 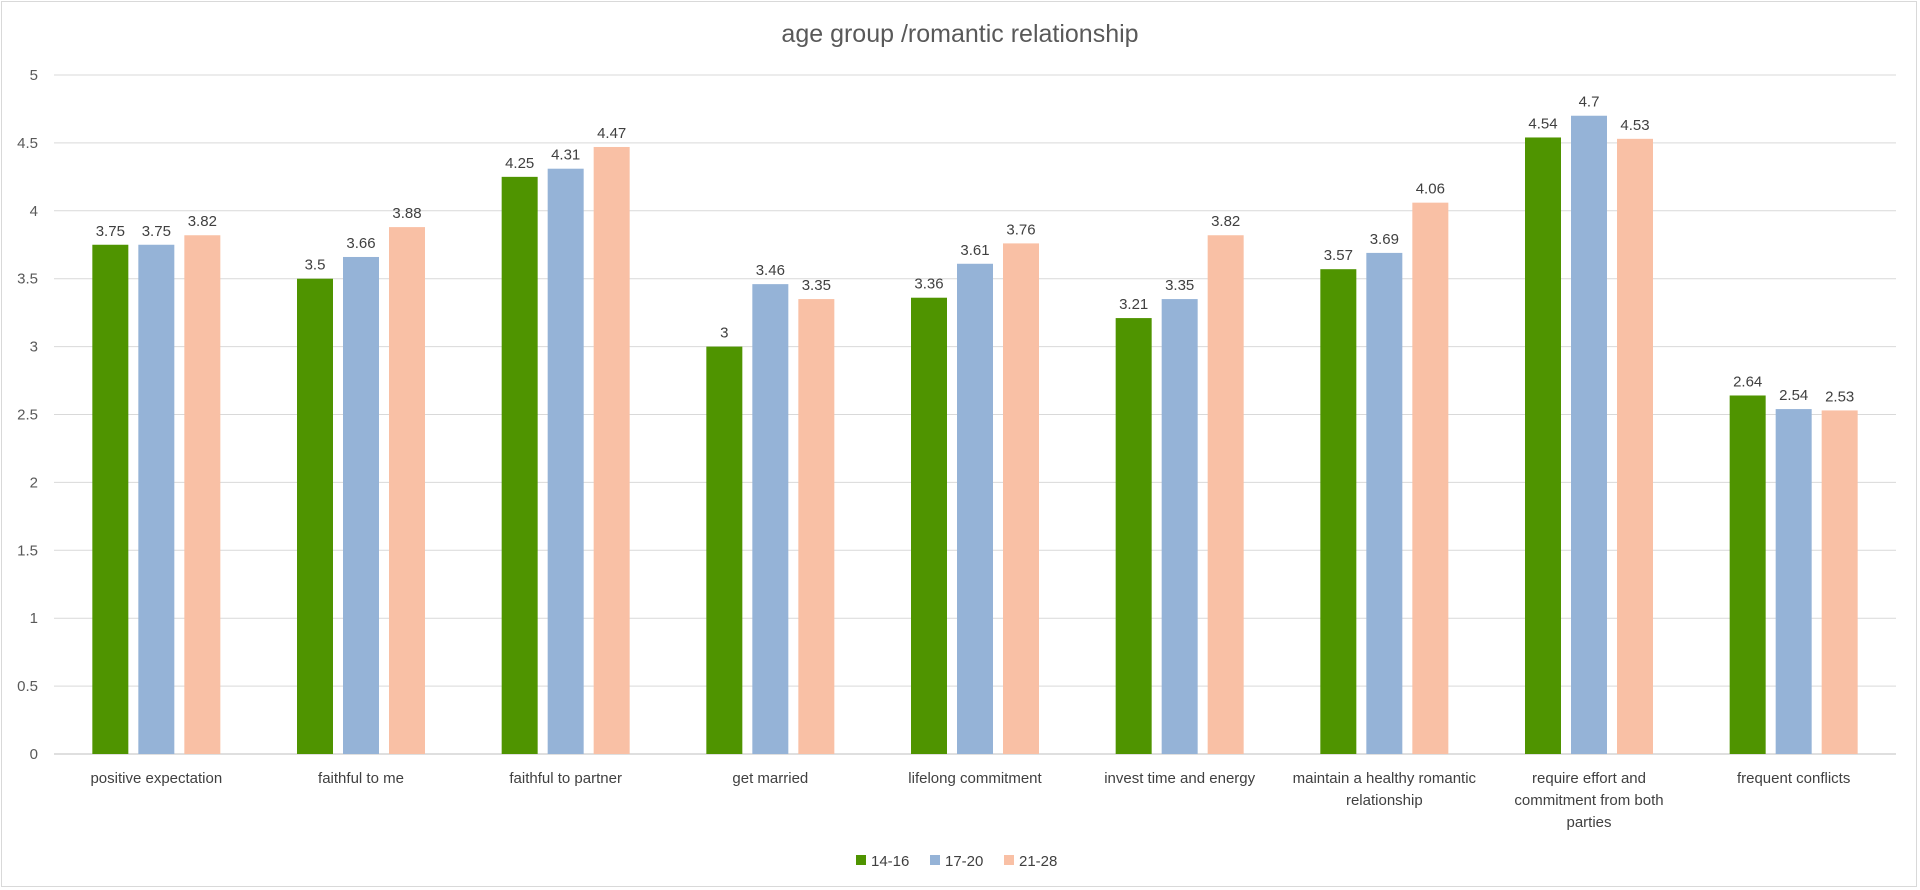 What do you see at coordinates (1385, 778) in the screenshot?
I see `x-tick-label: maintain a healthy romantic` at bounding box center [1385, 778].